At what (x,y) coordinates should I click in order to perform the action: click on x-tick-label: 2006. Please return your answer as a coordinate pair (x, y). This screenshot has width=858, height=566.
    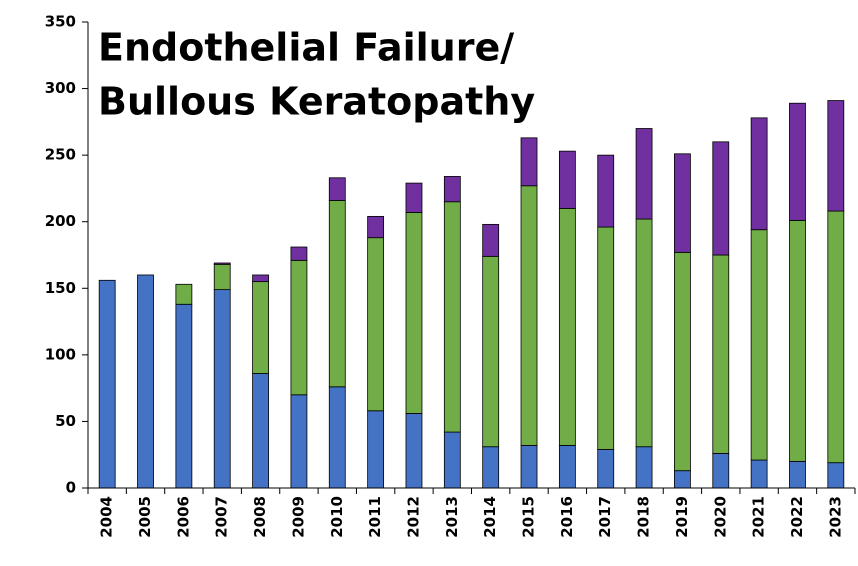
    Looking at the image, I should click on (183, 517).